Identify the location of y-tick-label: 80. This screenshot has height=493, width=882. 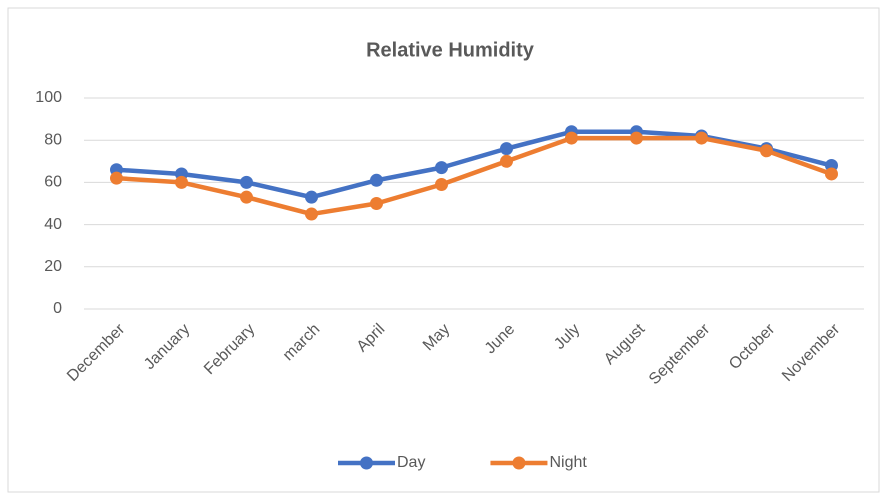
(53, 139).